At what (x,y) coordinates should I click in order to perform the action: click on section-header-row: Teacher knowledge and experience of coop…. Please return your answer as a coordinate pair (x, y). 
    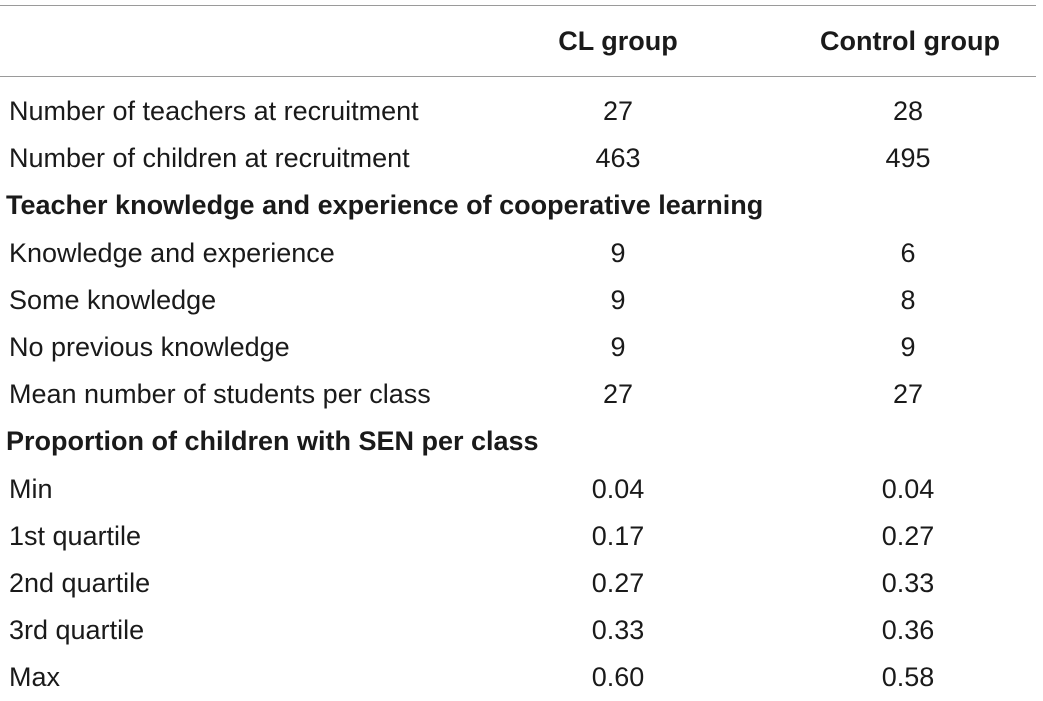
    Looking at the image, I should click on (518, 205).